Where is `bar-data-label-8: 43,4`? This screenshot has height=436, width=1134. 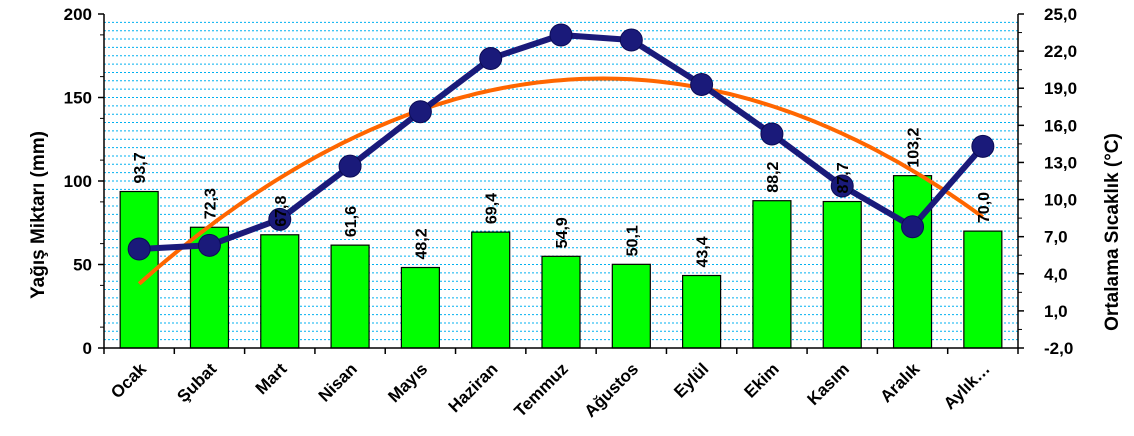
bar-data-label-8: 43,4 is located at coordinates (703, 251).